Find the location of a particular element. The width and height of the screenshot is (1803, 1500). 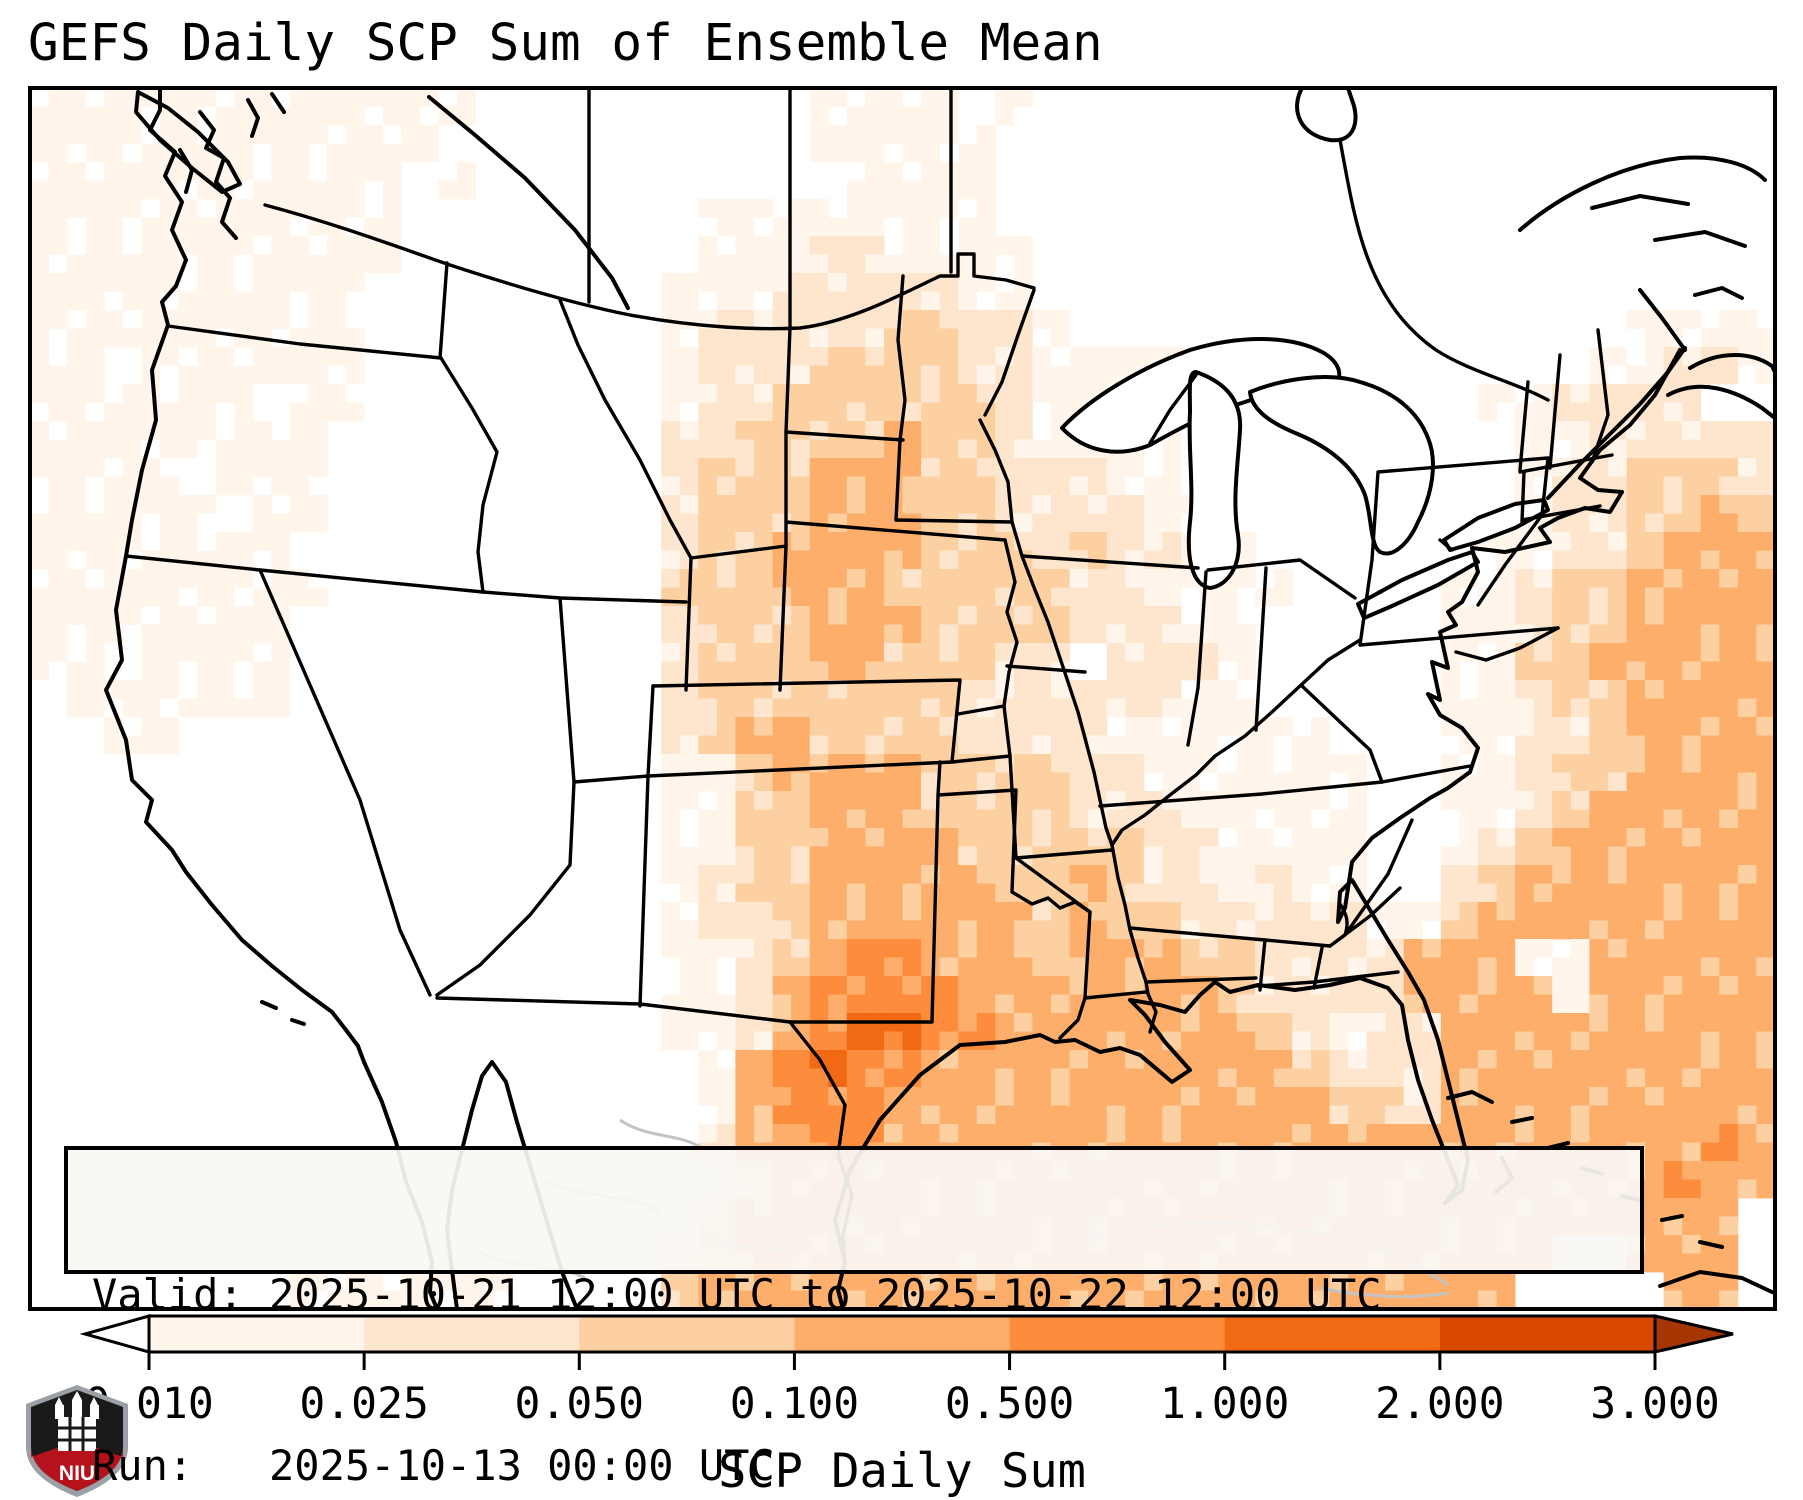

colorbar is located at coordinates (906, 1334).